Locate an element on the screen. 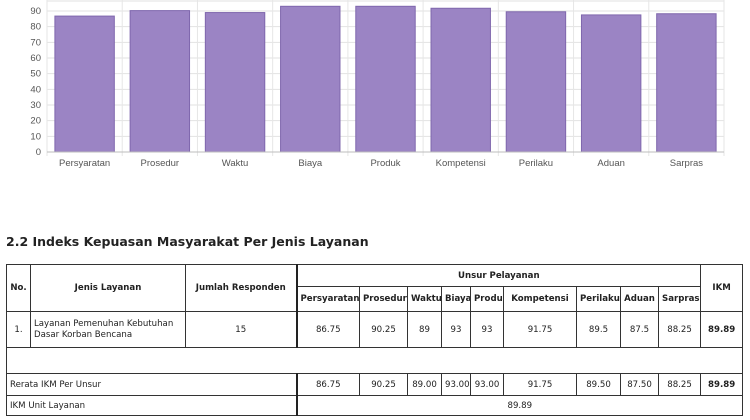  cell-rerata-value: 87.50 is located at coordinates (639, 384).